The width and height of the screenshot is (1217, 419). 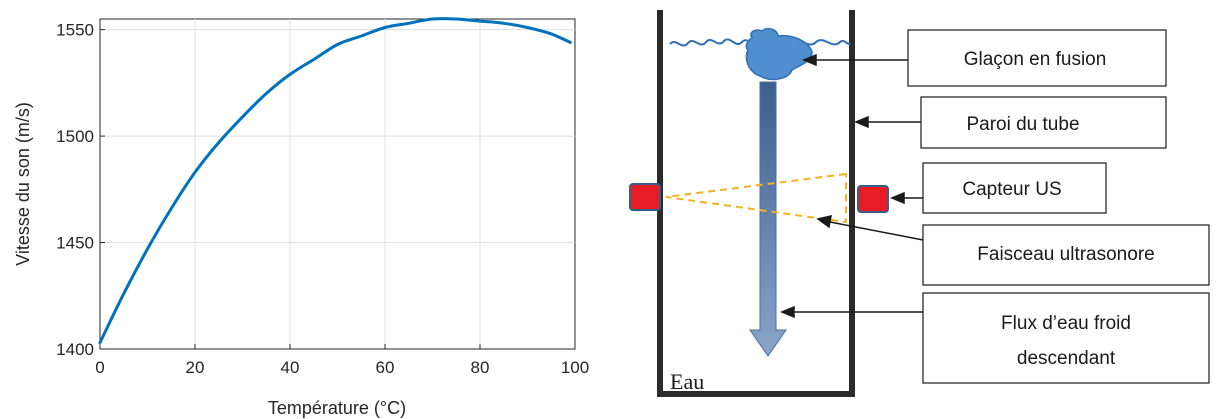 What do you see at coordinates (861, 122) in the screenshot?
I see `pointer-tube-wall-arrowhead` at bounding box center [861, 122].